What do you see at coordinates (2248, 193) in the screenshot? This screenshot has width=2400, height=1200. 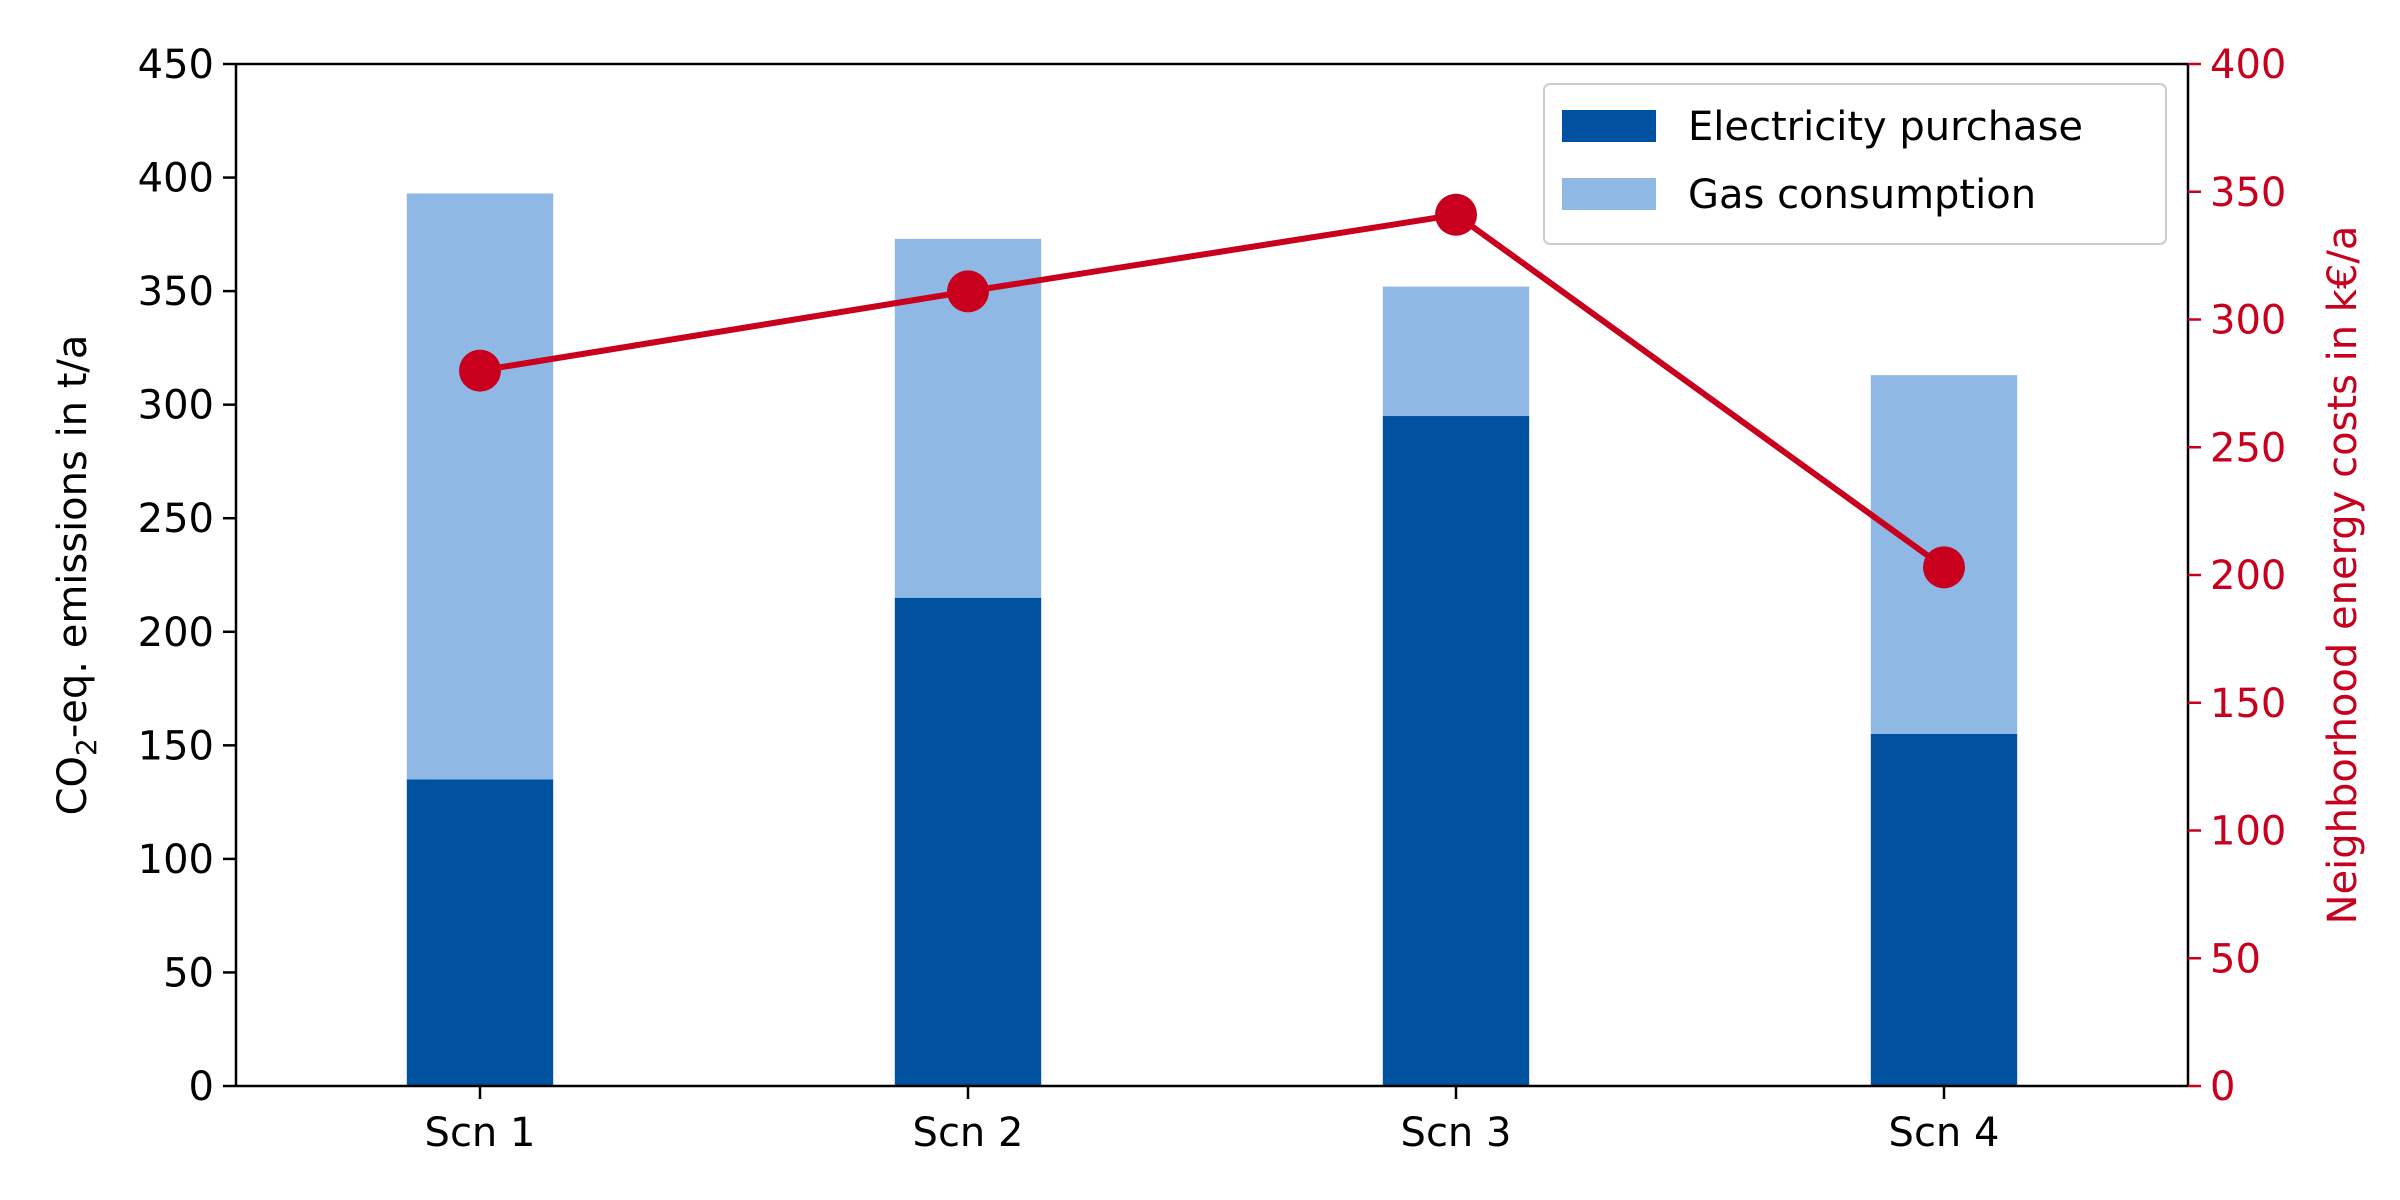 I see `y-right-tick-label-350: 350` at bounding box center [2248, 193].